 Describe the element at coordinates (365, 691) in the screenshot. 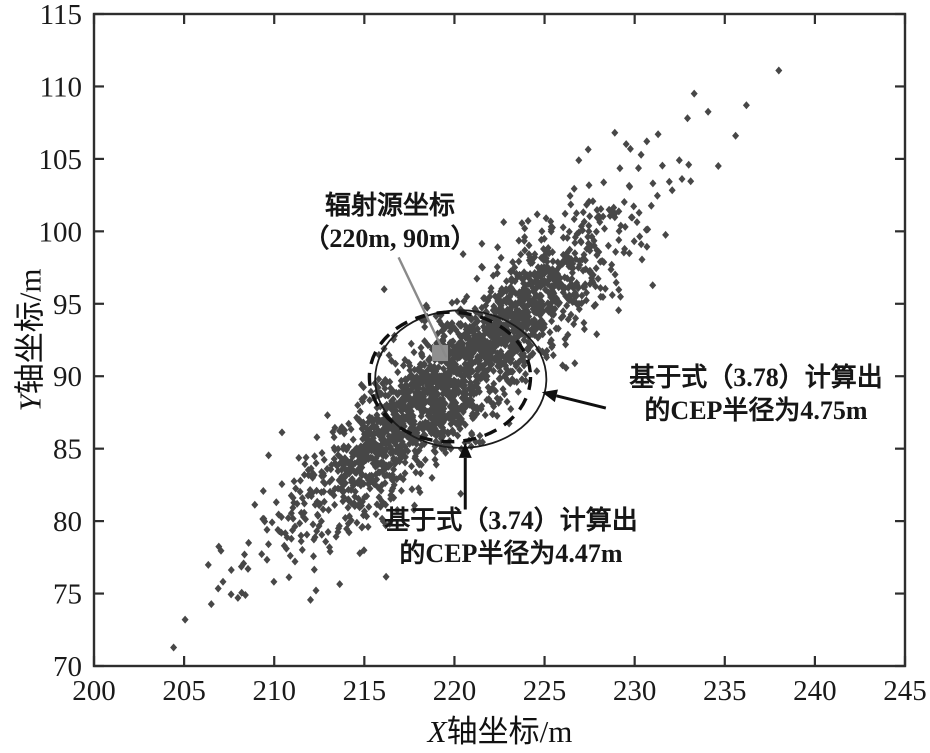

I see `x-tick-label: 215` at that location.